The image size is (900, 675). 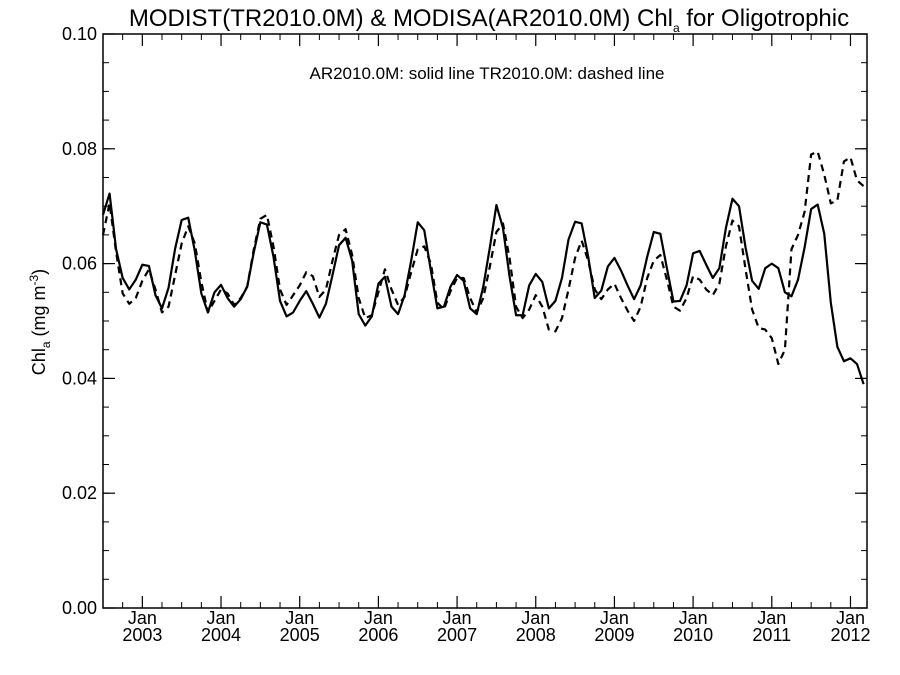 I want to click on chart-title-subscript: a, so click(x=676, y=28).